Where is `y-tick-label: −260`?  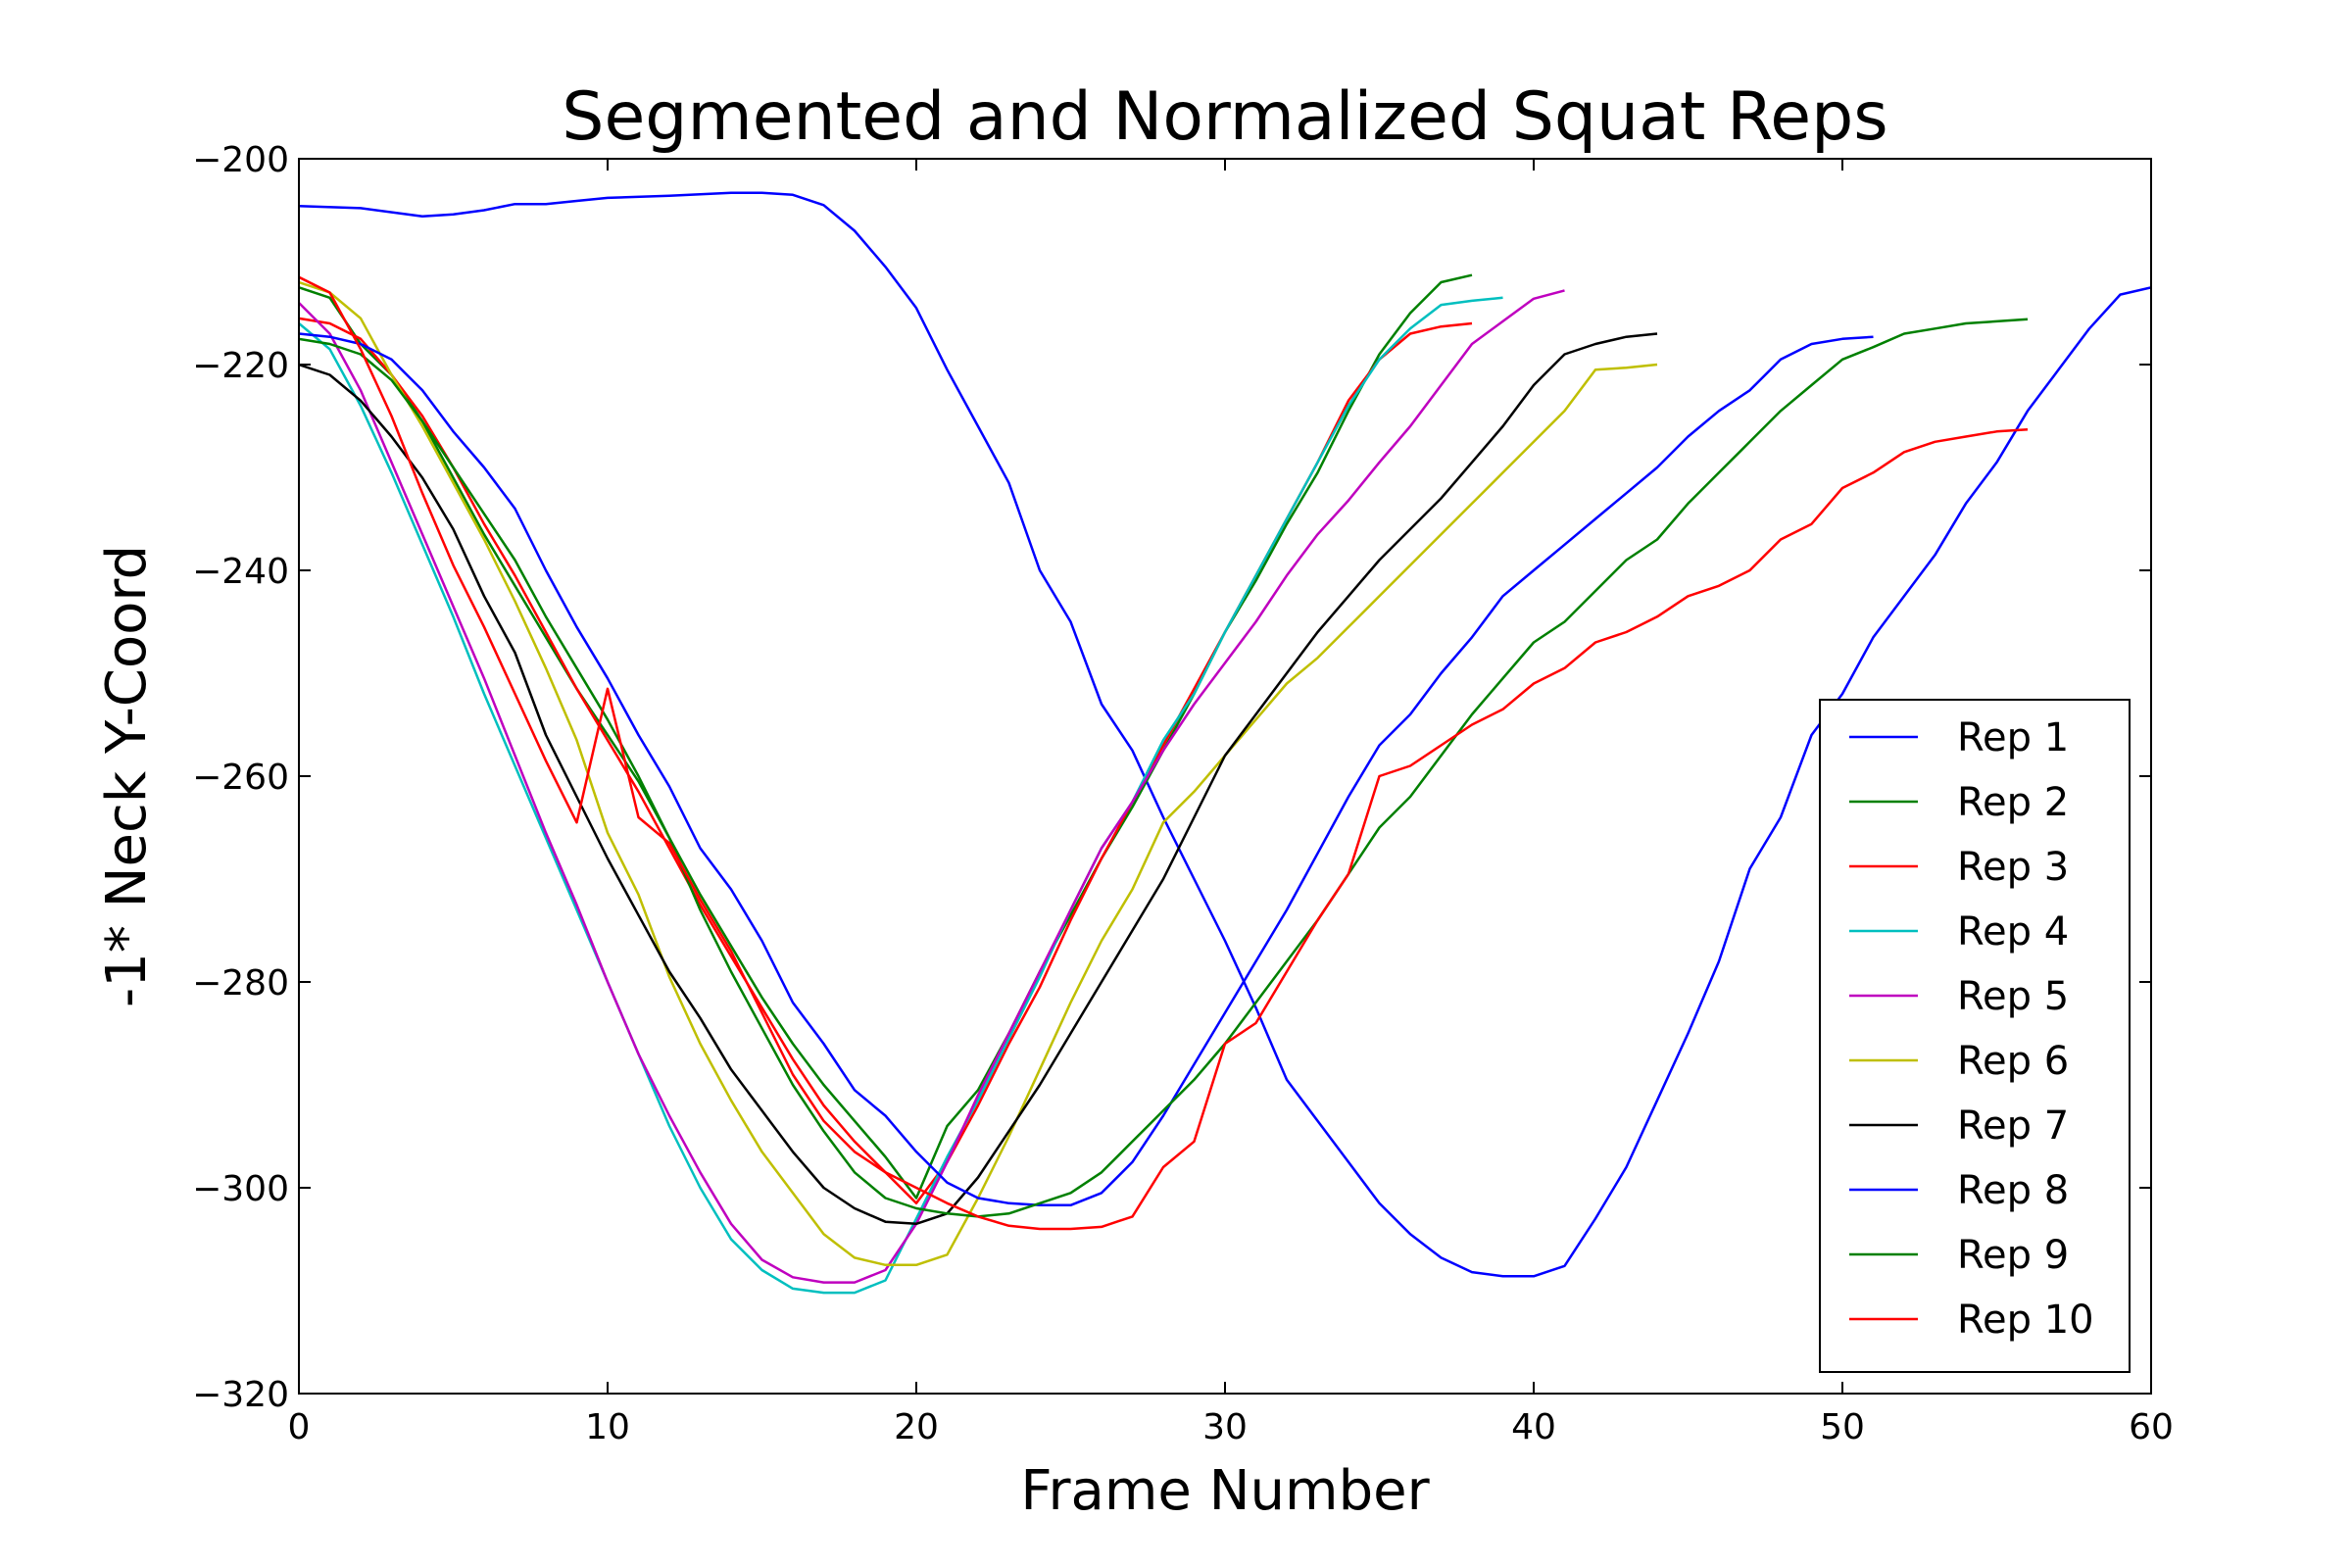 y-tick-label: −260 is located at coordinates (240, 778).